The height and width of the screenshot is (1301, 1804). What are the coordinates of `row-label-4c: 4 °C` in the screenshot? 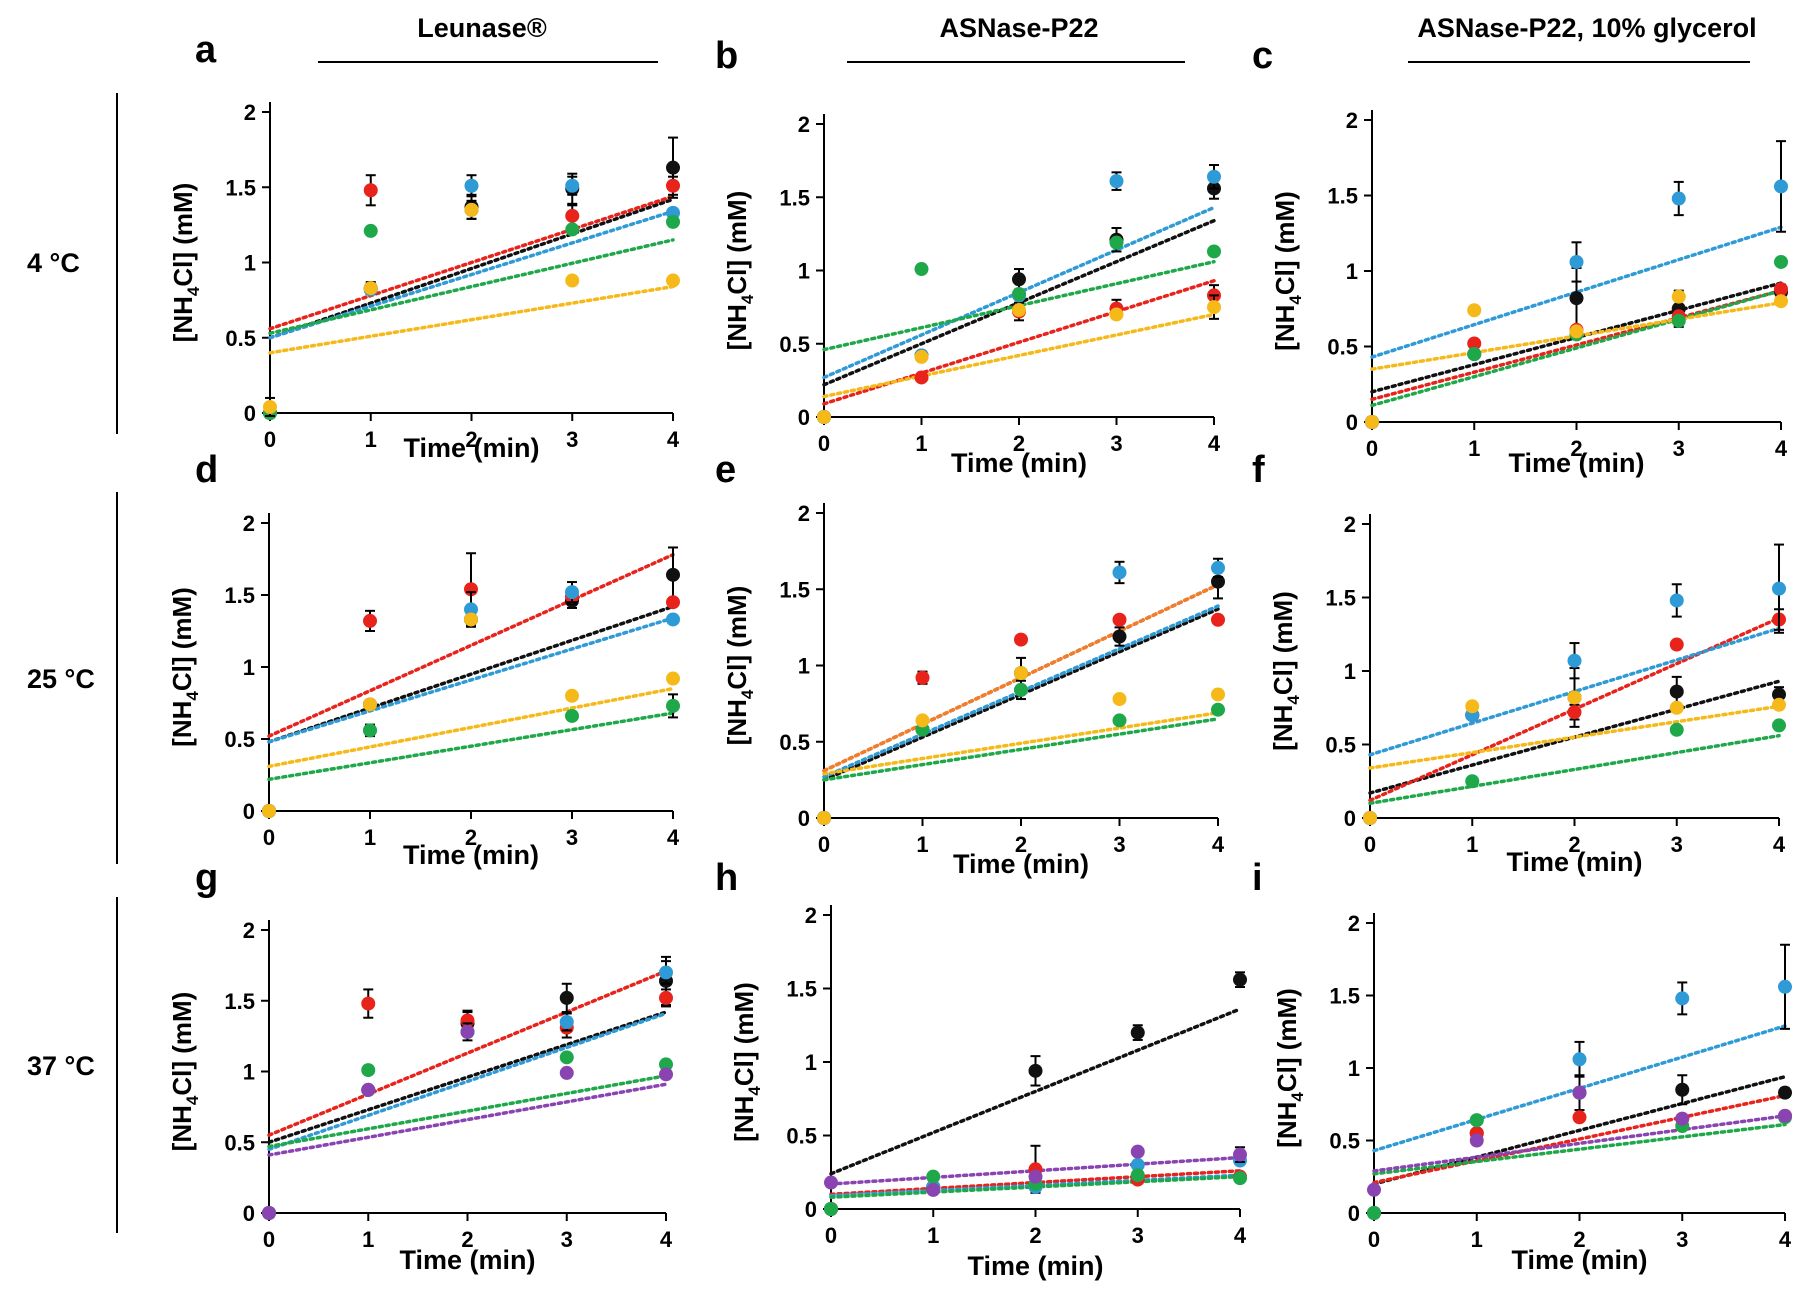 It's located at (53, 263).